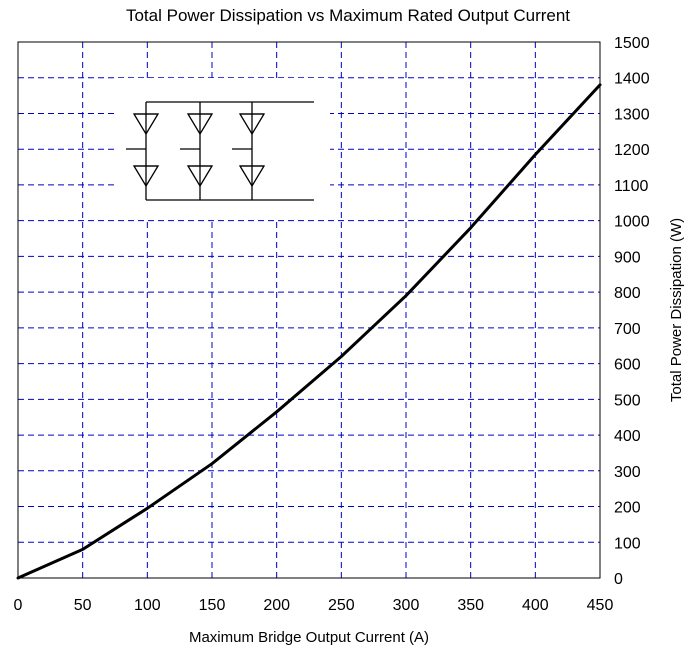 The width and height of the screenshot is (696, 653). Describe the element at coordinates (18, 605) in the screenshot. I see `x-tick-label: 0` at that location.